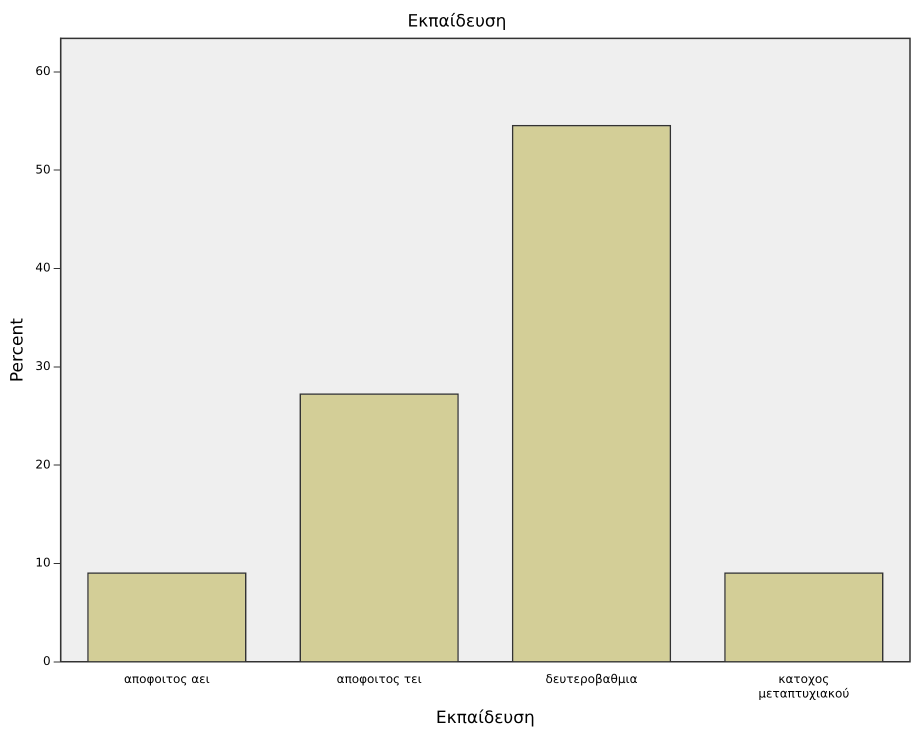  I want to click on y-axis-title: Percent, so click(18, 350).